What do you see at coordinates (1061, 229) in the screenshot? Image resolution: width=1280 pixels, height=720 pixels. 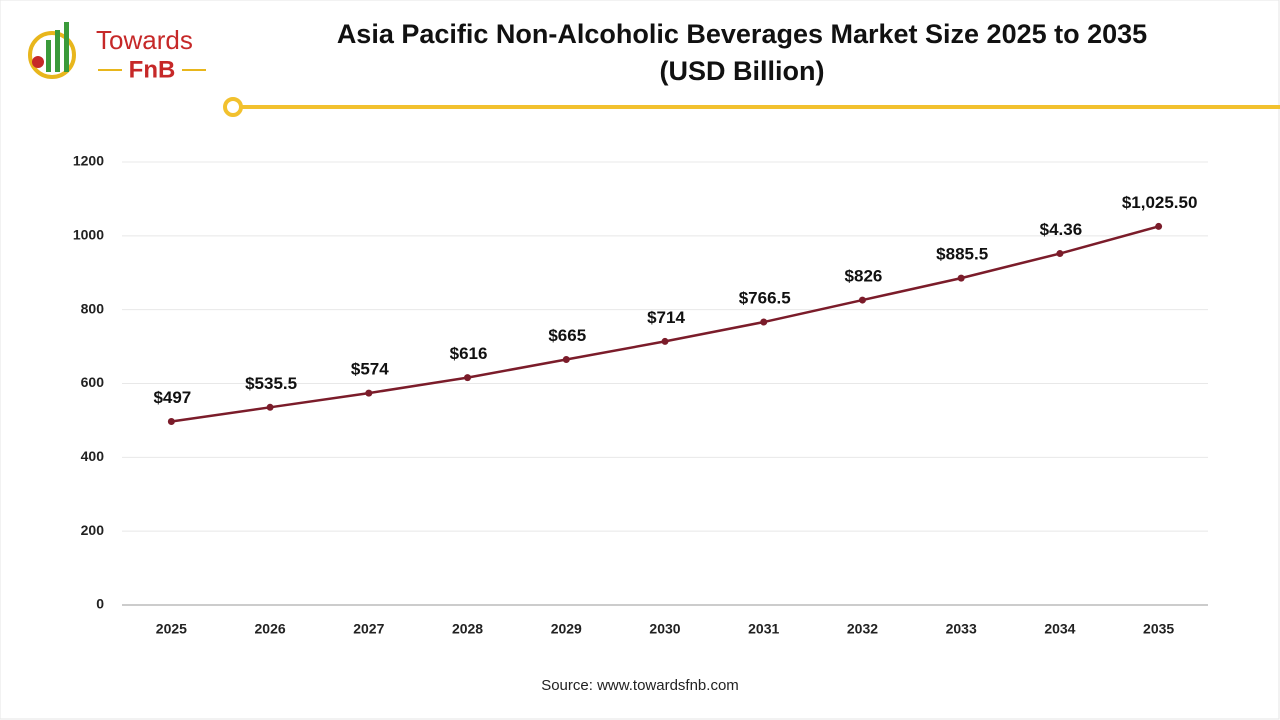 I see `value-label: $4.36` at bounding box center [1061, 229].